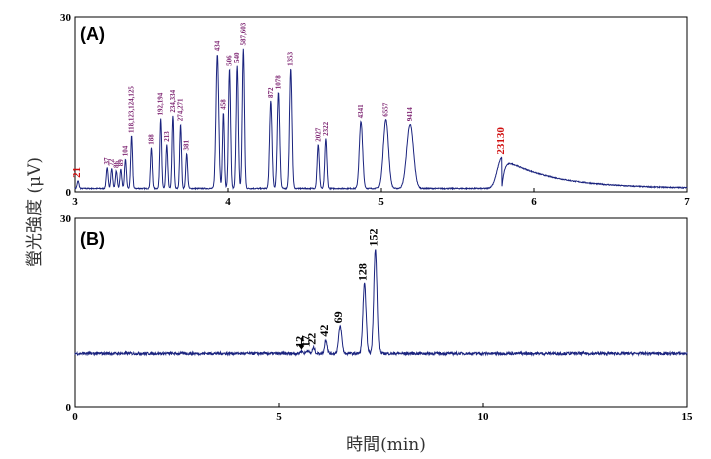  I want to click on peak-label: 9414, so click(410, 114).